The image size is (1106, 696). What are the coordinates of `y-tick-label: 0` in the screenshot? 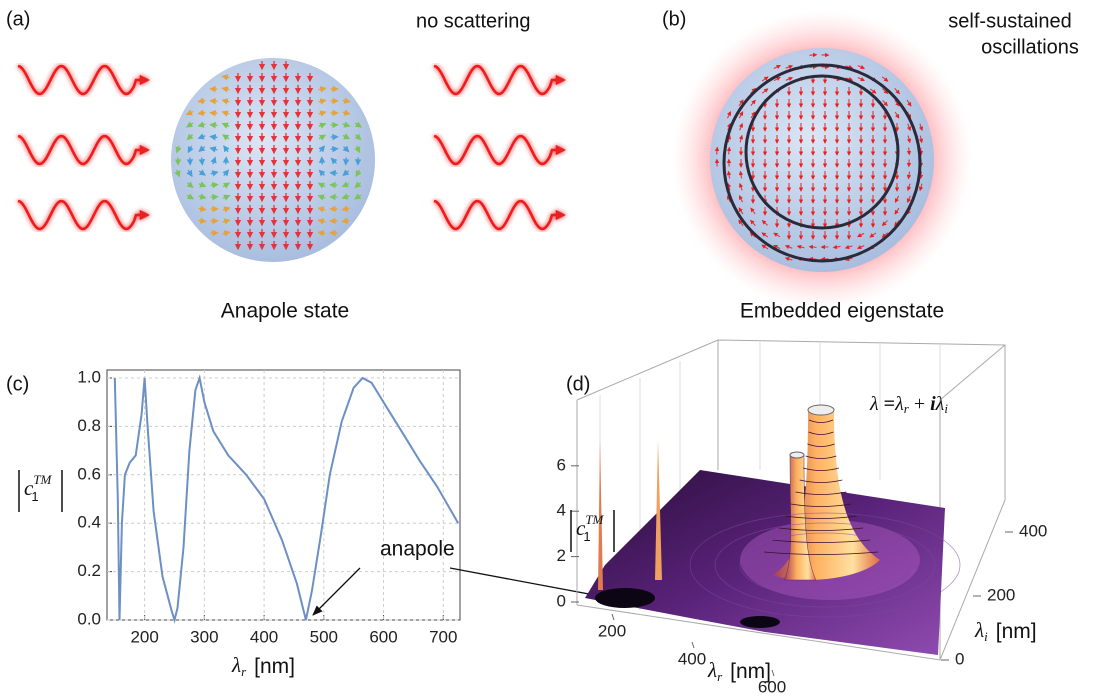 It's located at (959, 658).